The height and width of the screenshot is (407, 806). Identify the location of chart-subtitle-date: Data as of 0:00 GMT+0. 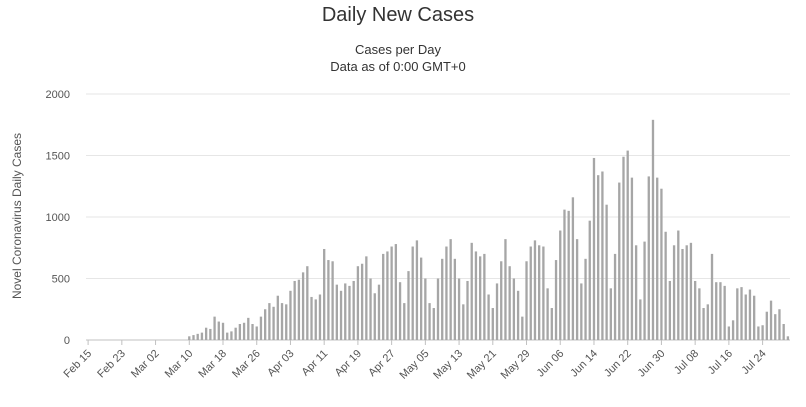
(398, 66).